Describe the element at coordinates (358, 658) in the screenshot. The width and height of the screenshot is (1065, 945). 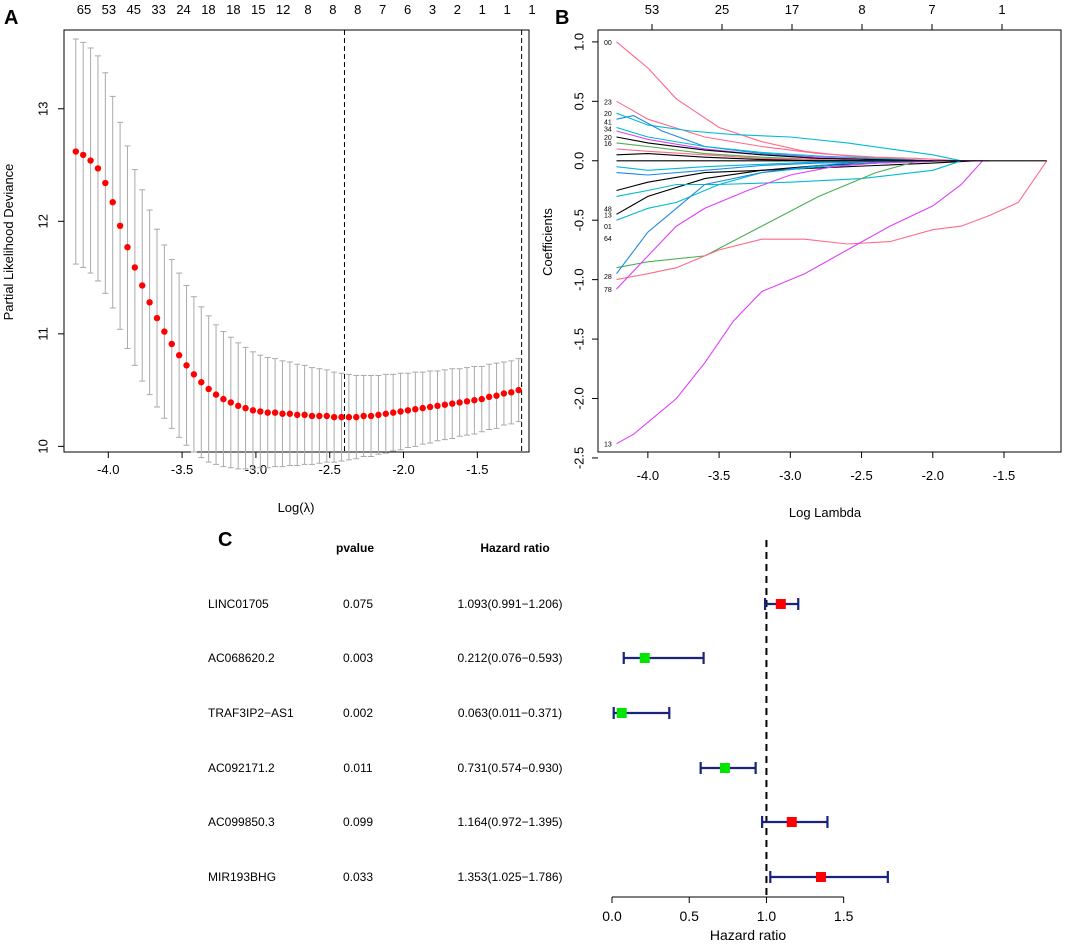
I see `c-pvalue: 0.003` at that location.